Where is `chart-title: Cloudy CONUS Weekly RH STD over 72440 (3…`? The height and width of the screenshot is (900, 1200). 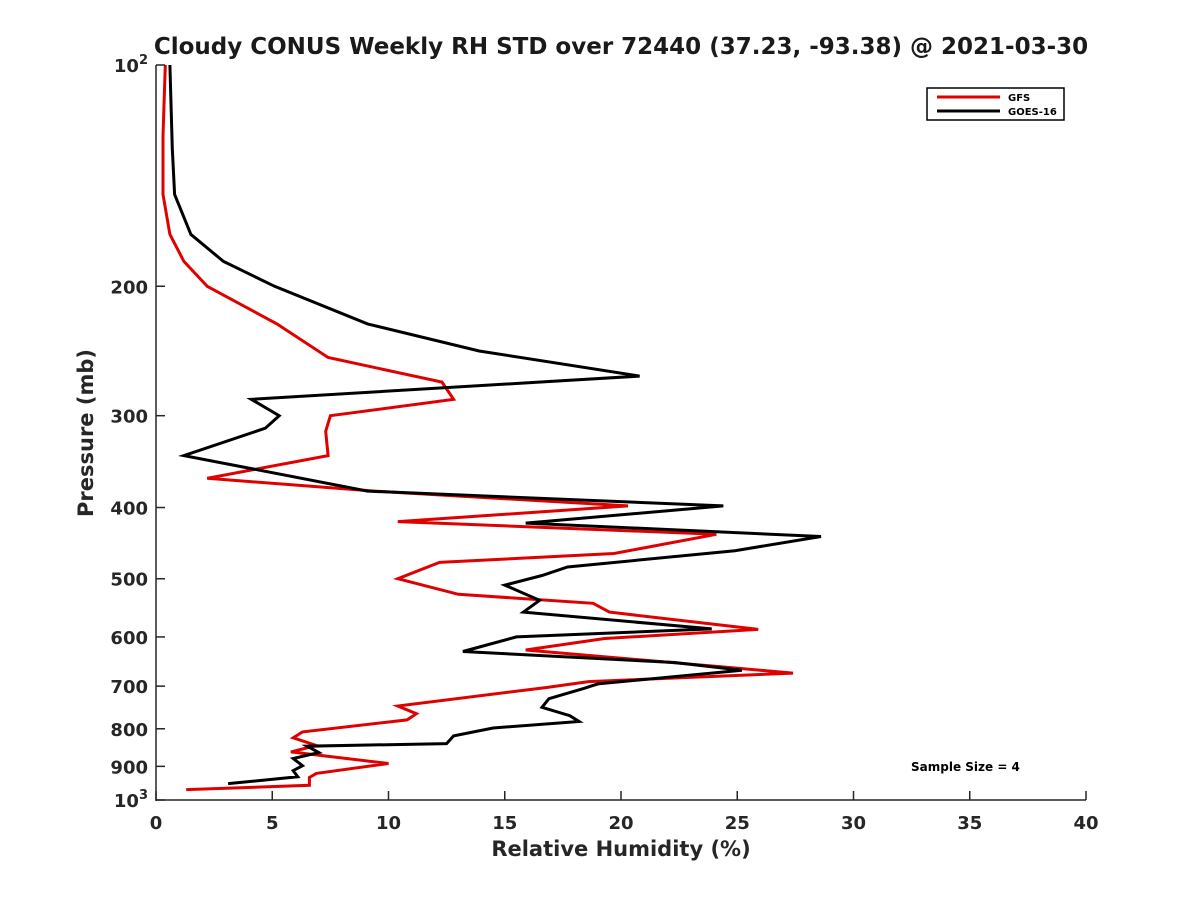 chart-title: Cloudy CONUS Weekly RH STD over 72440 (3… is located at coordinates (621, 47).